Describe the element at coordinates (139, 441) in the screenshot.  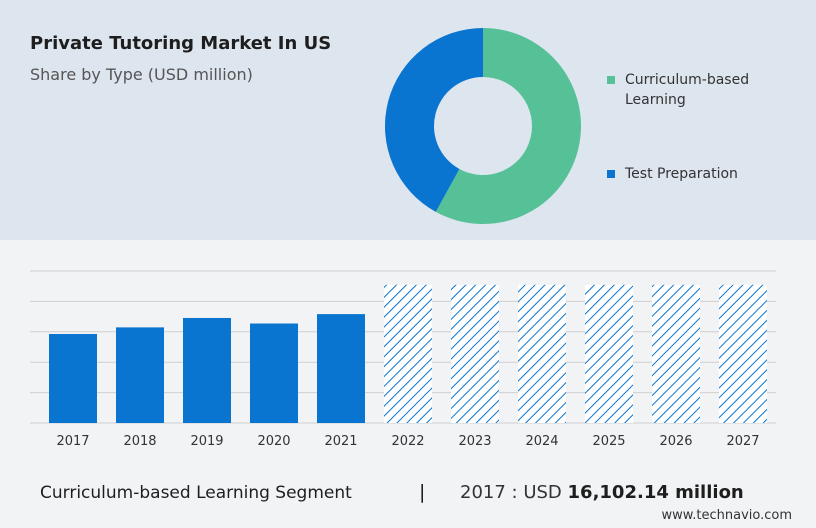
I see `x-tick-label: 2018` at that location.